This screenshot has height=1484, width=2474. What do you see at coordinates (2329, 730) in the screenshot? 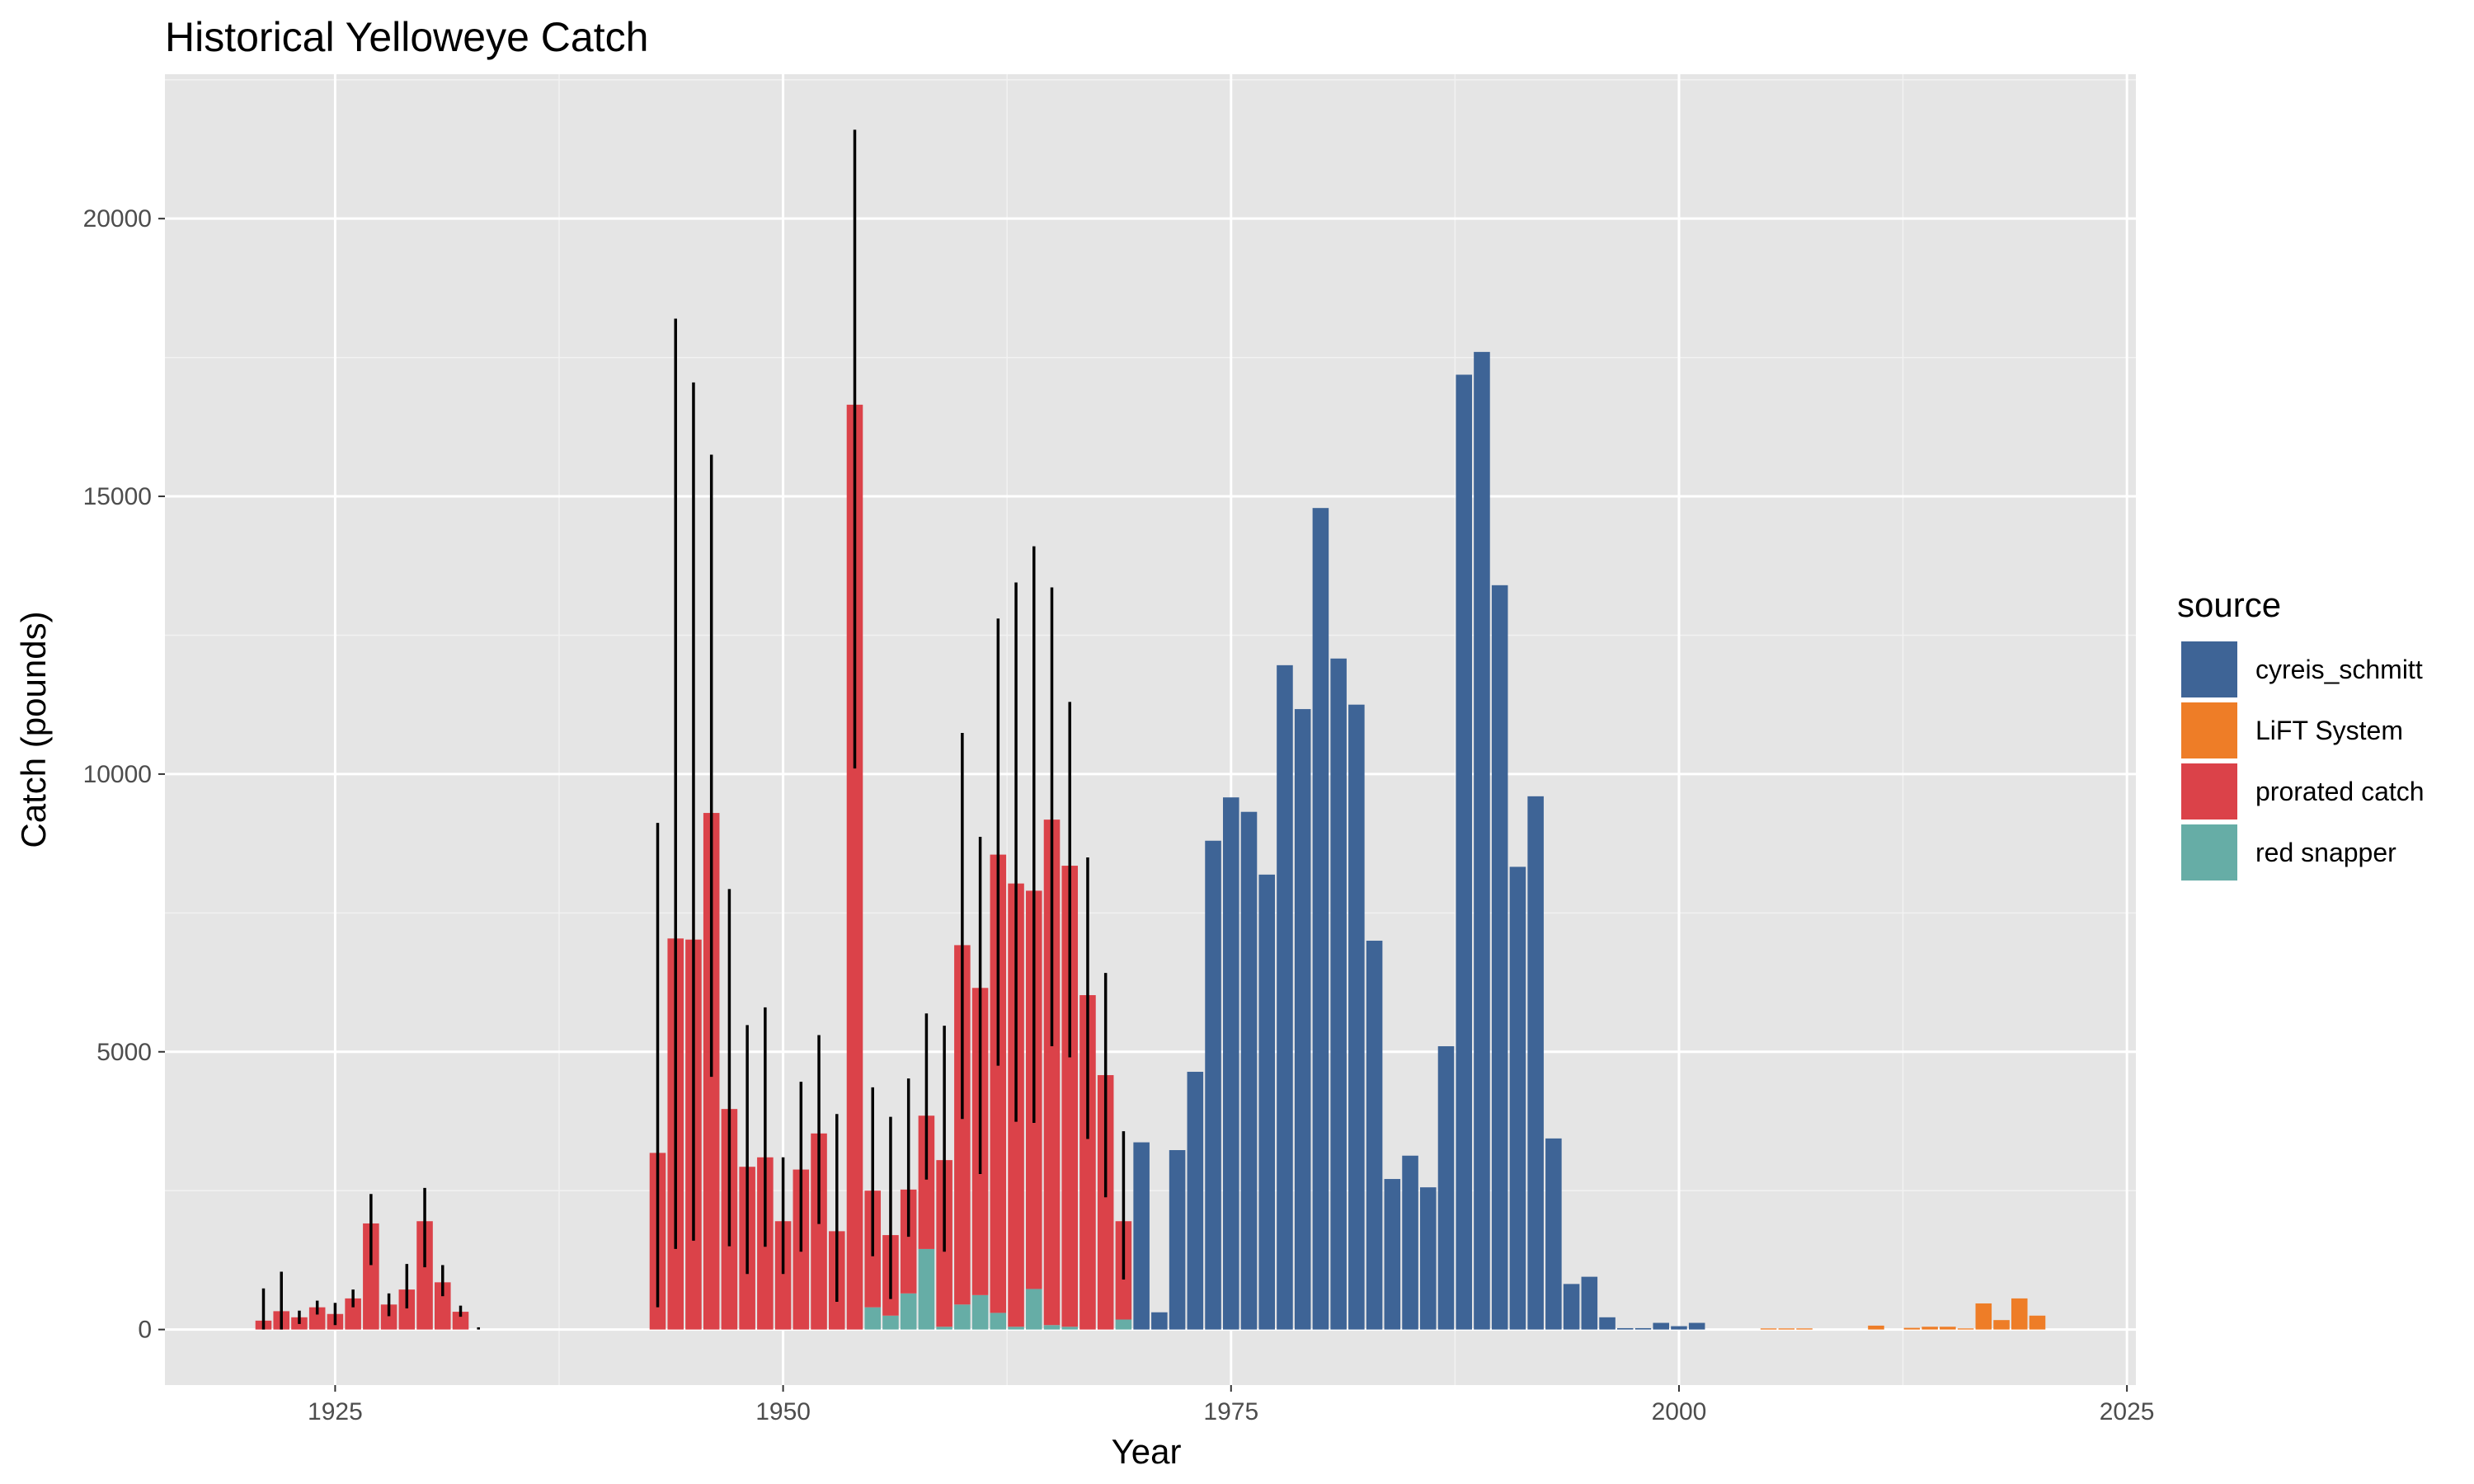
I see `legend-label: LiFT System` at bounding box center [2329, 730].